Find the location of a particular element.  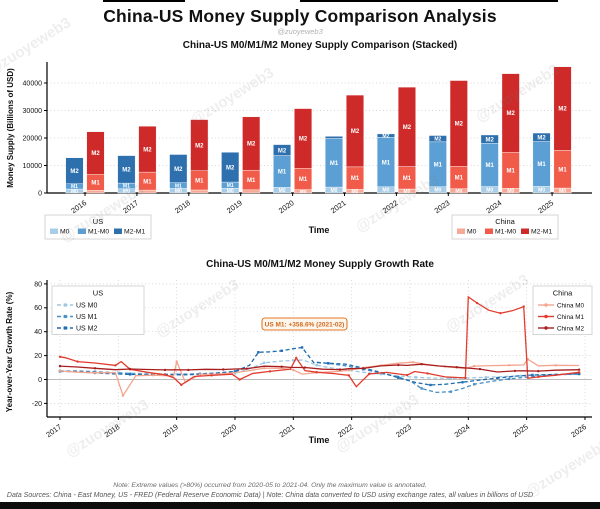

bar-us-2019-M2 is located at coordinates (230, 167).